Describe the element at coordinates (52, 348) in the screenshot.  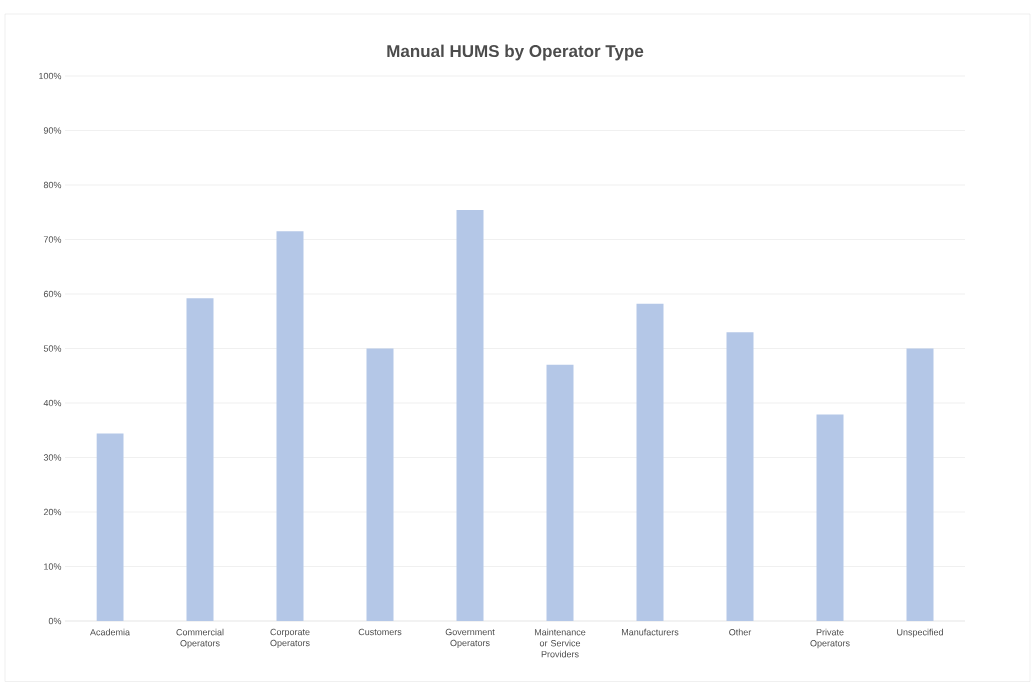
I see `y-tick-label: 50%` at that location.